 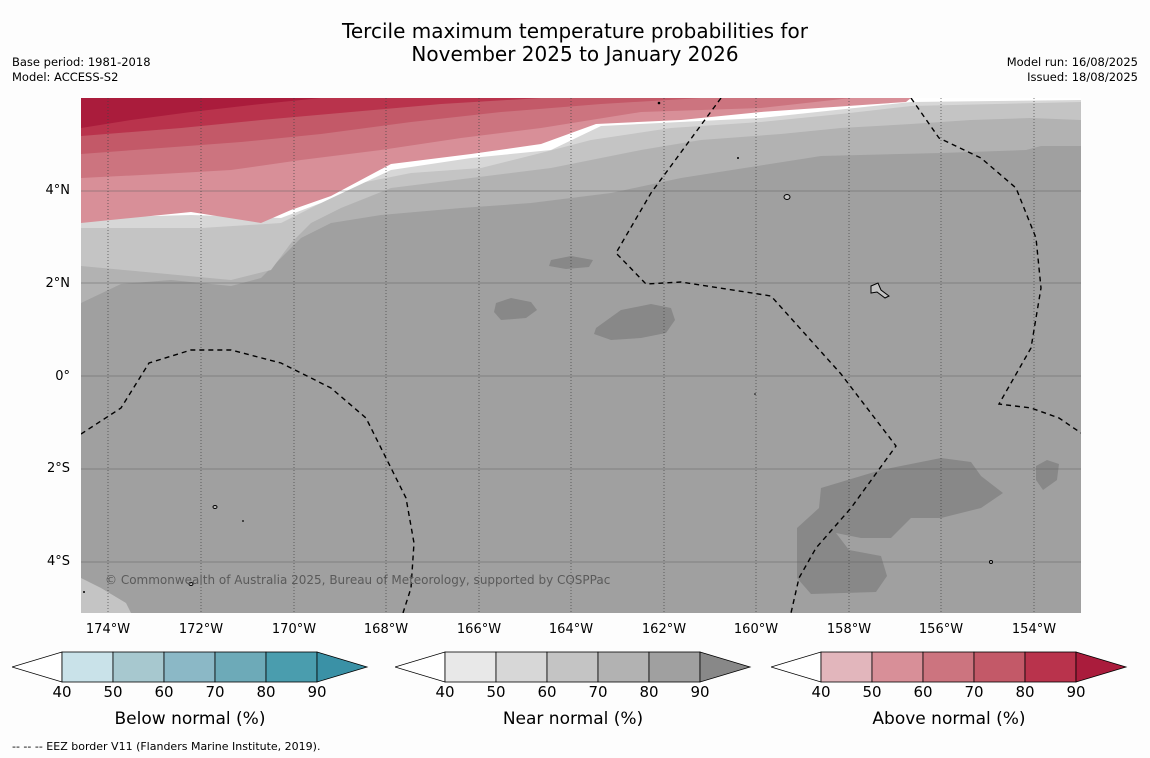 I want to click on above-normal-80-90-region, so click(x=201, y=113).